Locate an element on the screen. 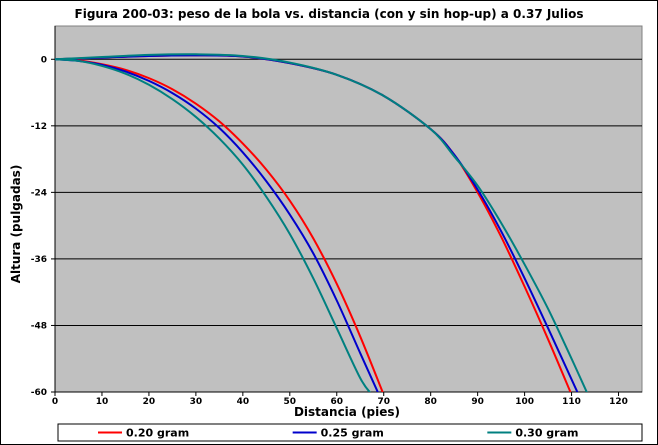 This screenshot has width=658, height=445. x-tick-label: 80 is located at coordinates (430, 402).